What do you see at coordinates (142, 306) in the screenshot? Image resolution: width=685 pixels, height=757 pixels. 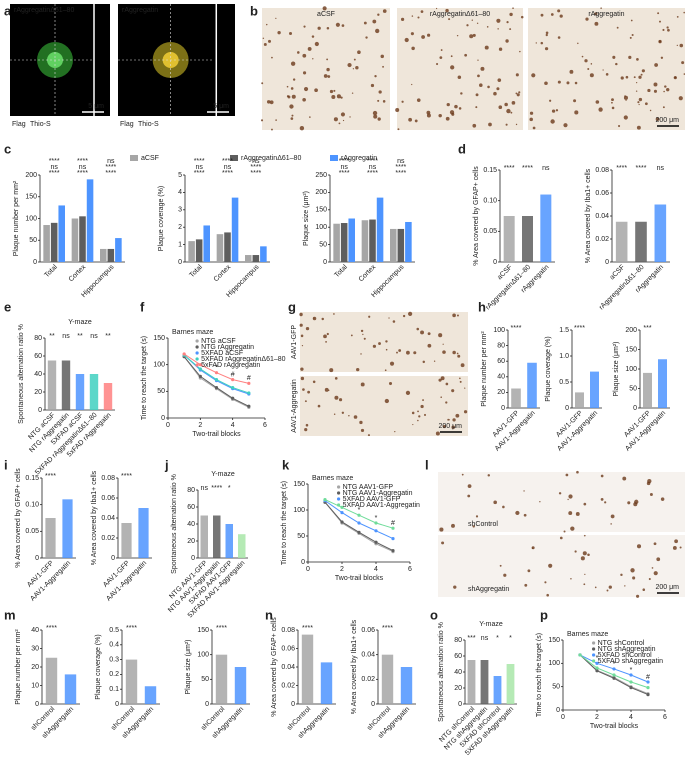 I see `panel-letter: f` at bounding box center [142, 306].